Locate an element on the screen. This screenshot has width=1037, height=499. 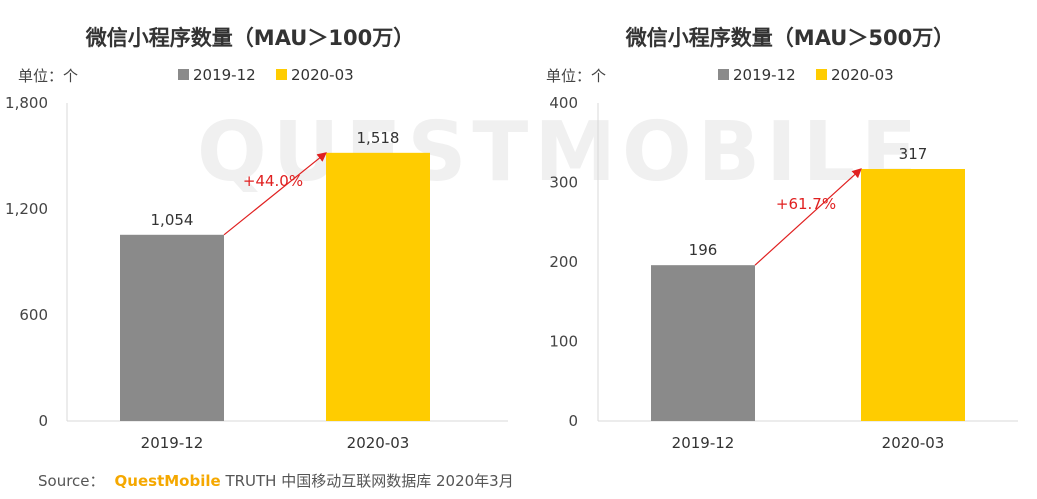
y-tick-label: 200 is located at coordinates (563, 262).